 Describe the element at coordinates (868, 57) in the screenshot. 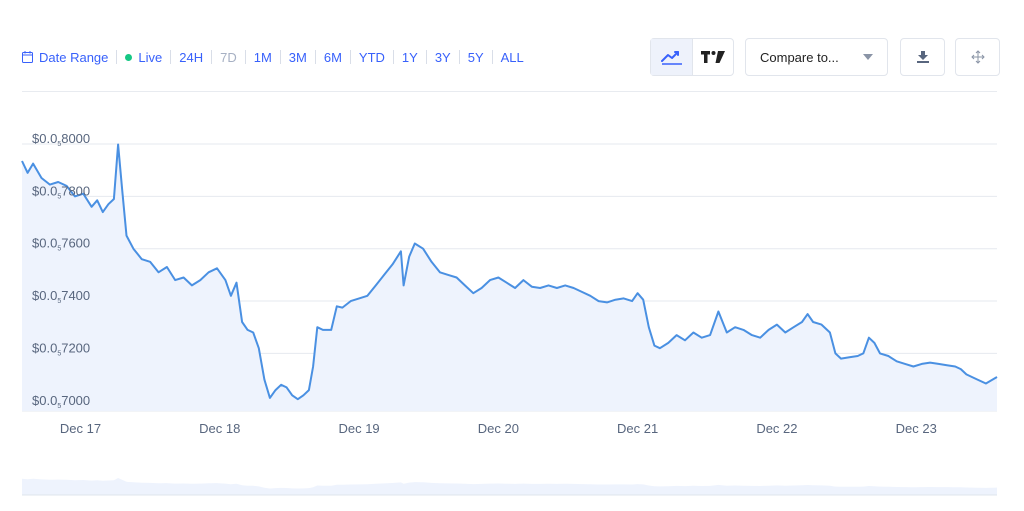

I see `caret-down-icon` at that location.